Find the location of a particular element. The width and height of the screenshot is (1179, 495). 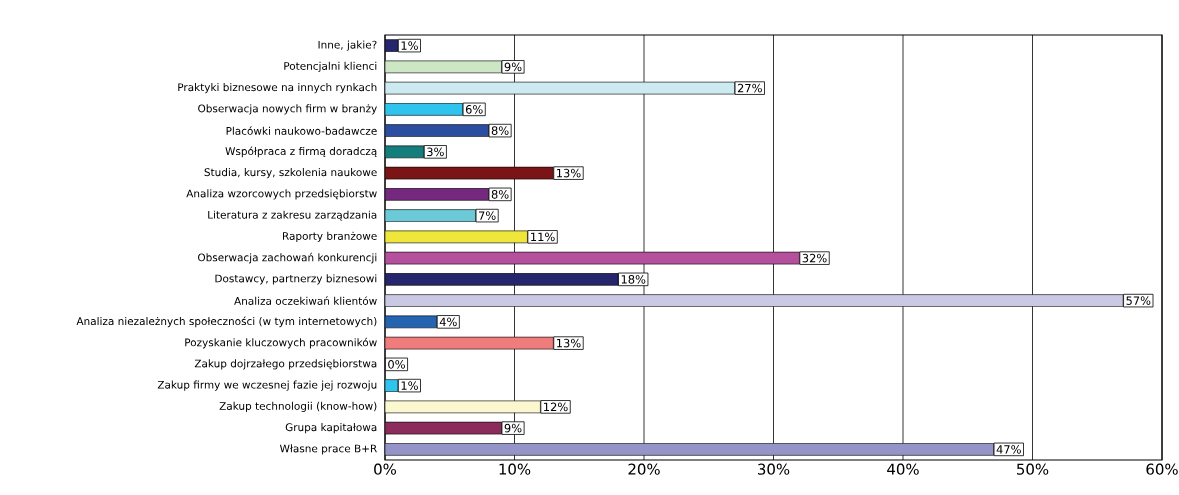

y-tick-label: Studia, kursy, szkolenia naukowe is located at coordinates (290, 173).